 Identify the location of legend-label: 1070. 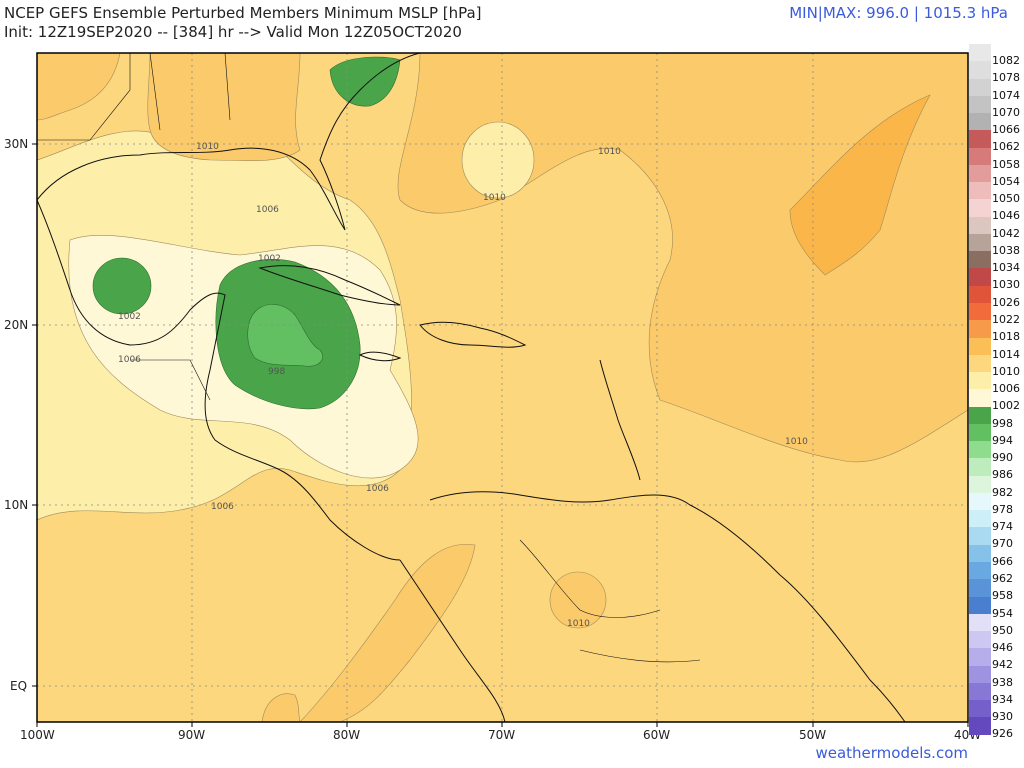
(1006, 112).